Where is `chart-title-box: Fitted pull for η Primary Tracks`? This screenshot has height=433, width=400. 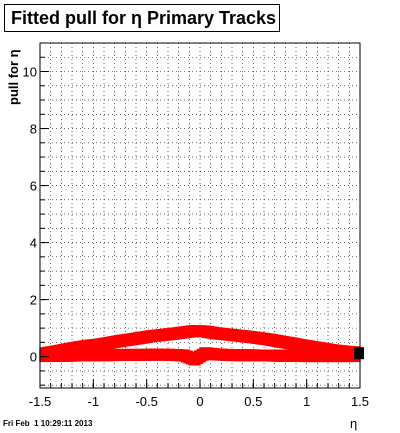 chart-title-box: Fitted pull for η Primary Tracks is located at coordinates (142, 18).